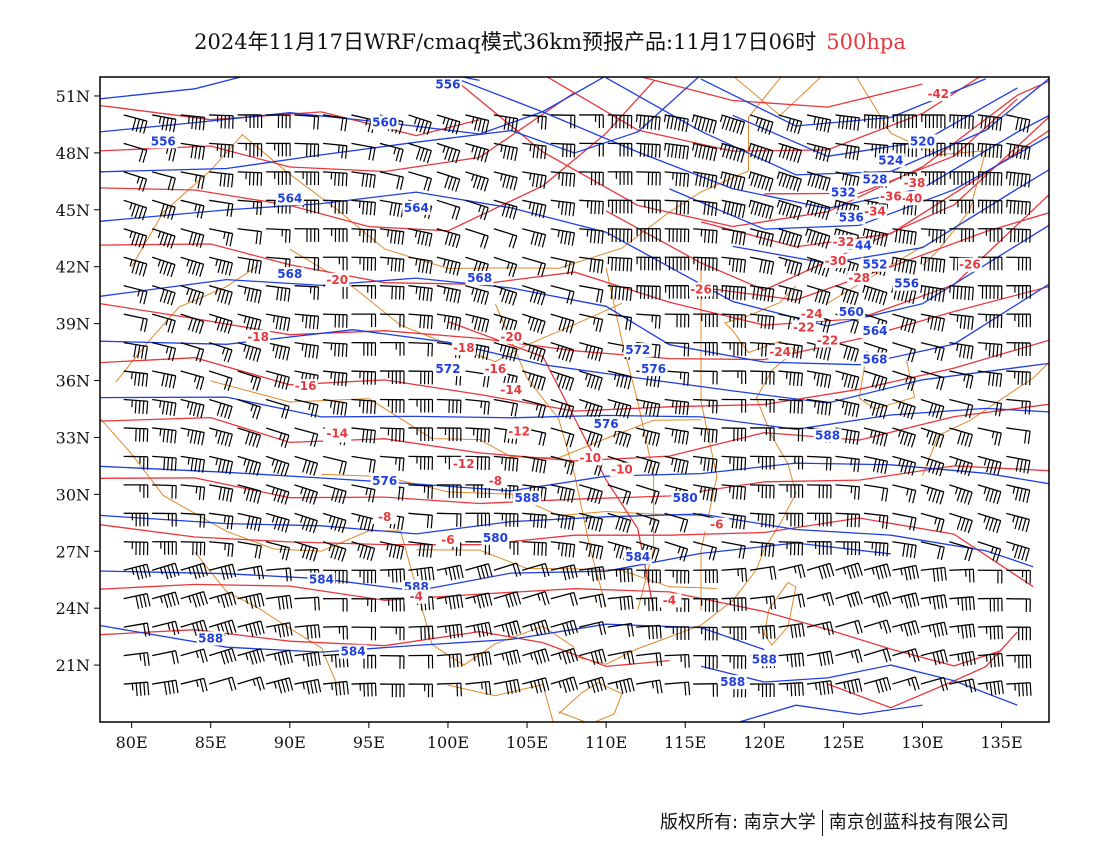 Image resolution: width=1100 pixels, height=850 pixels. Describe the element at coordinates (416, 208) in the screenshot. I see `height-contour-label: 564` at that location.